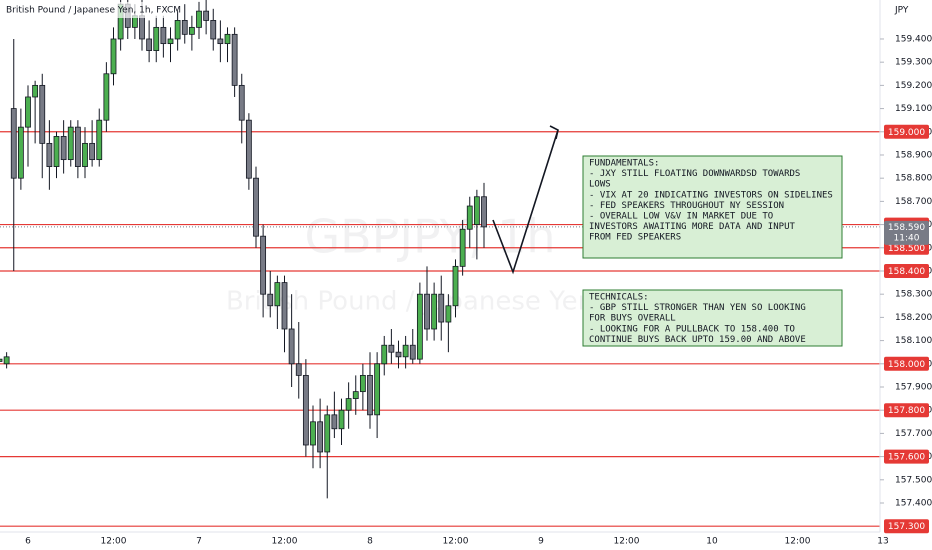 Image resolution: width=932 pixels, height=550 pixels. Describe the element at coordinates (712, 542) in the screenshot. I see `x-tick-label: 10` at that location.